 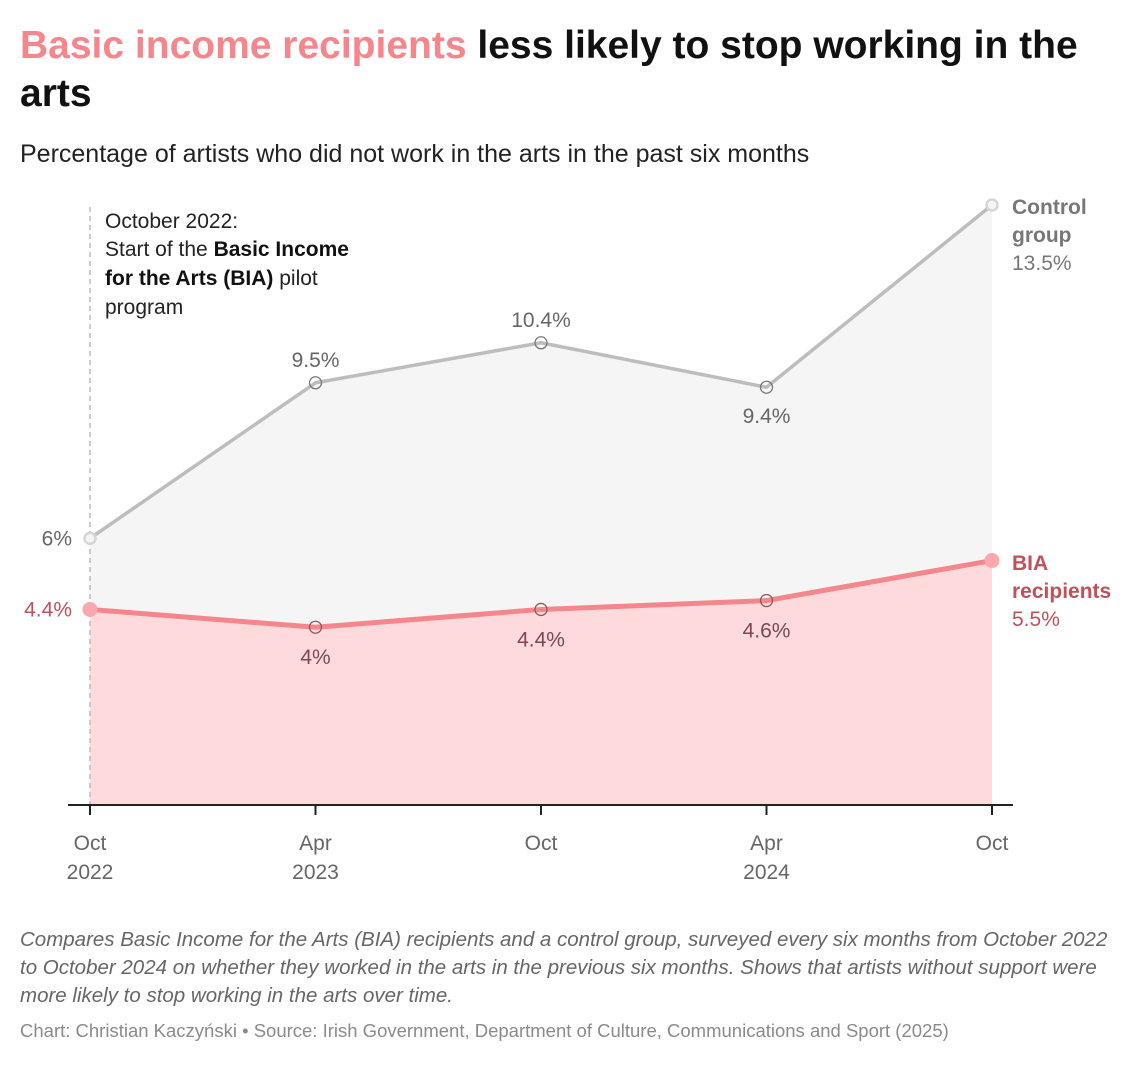 What do you see at coordinates (315, 872) in the screenshot?
I see `x-tick-label: 2023` at bounding box center [315, 872].